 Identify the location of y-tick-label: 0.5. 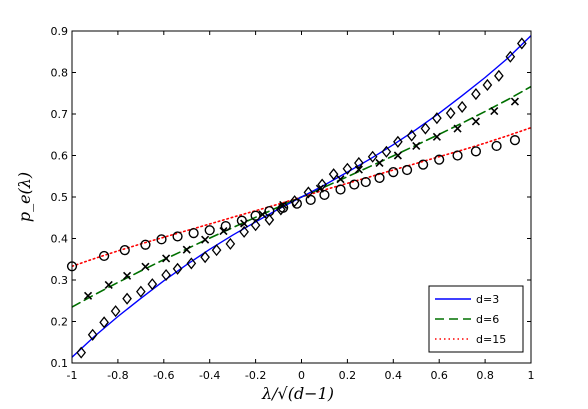
(60, 197).